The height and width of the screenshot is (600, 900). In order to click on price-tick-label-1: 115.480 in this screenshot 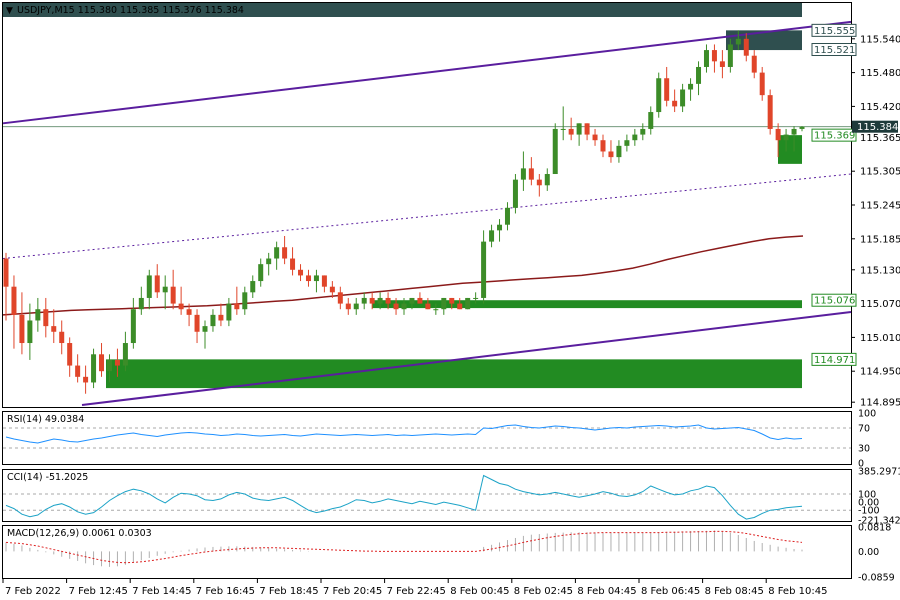, I will do `click(880, 73)`.